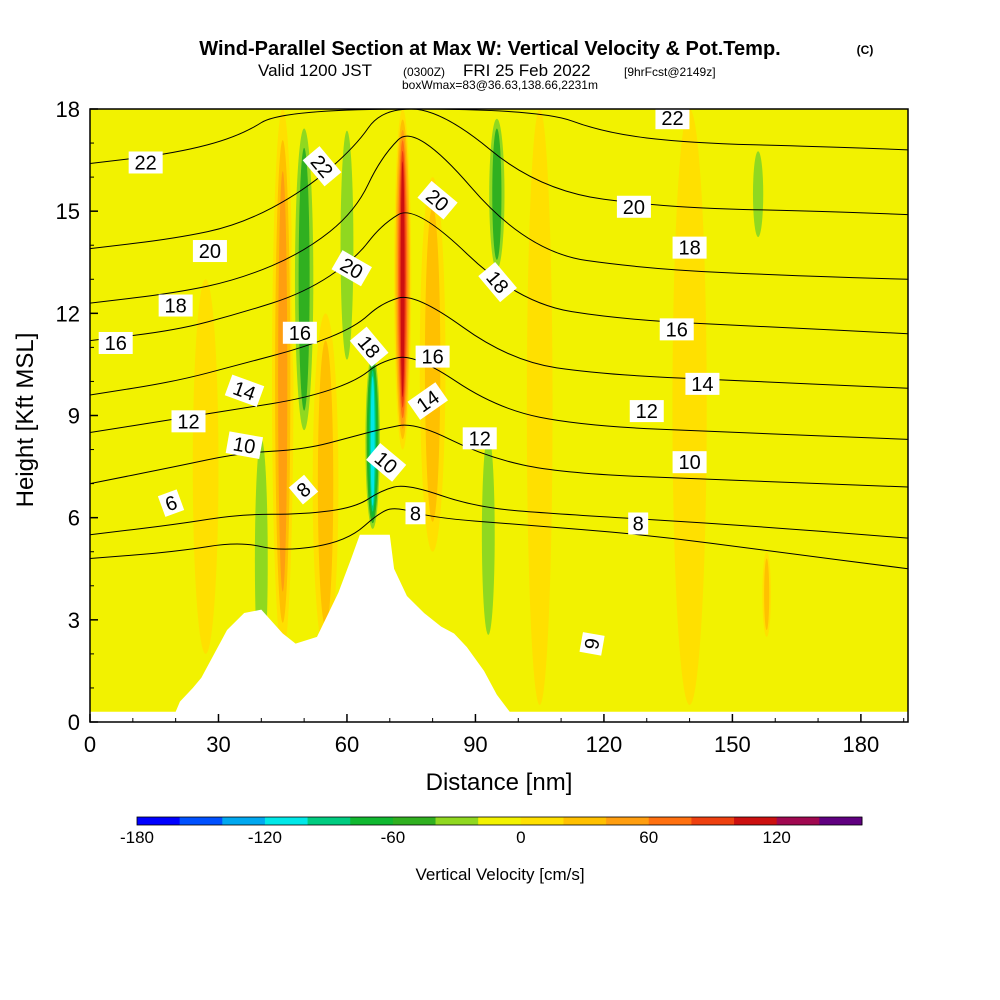 Image resolution: width=1000 pixels, height=1000 pixels. Describe the element at coordinates (500, 85) in the screenshot. I see `box-info: boxWmax=83@36.63,138.66,2231m` at that location.